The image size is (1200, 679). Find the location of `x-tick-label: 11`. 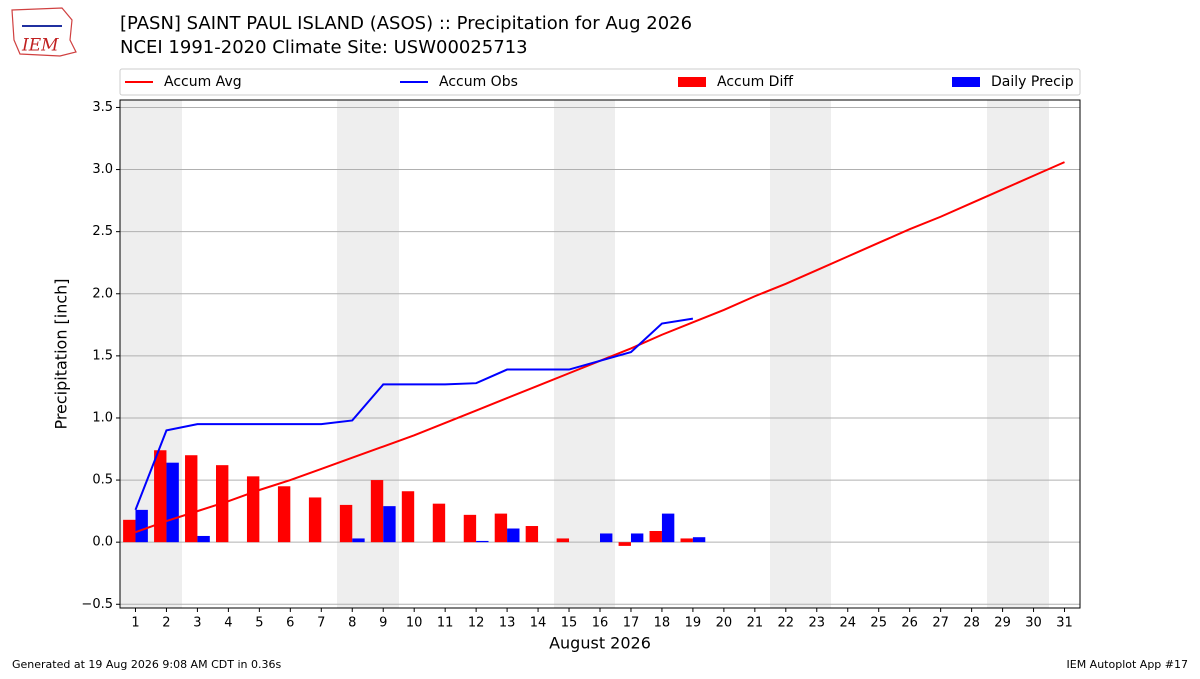

x-tick-label: 11 is located at coordinates (445, 623).